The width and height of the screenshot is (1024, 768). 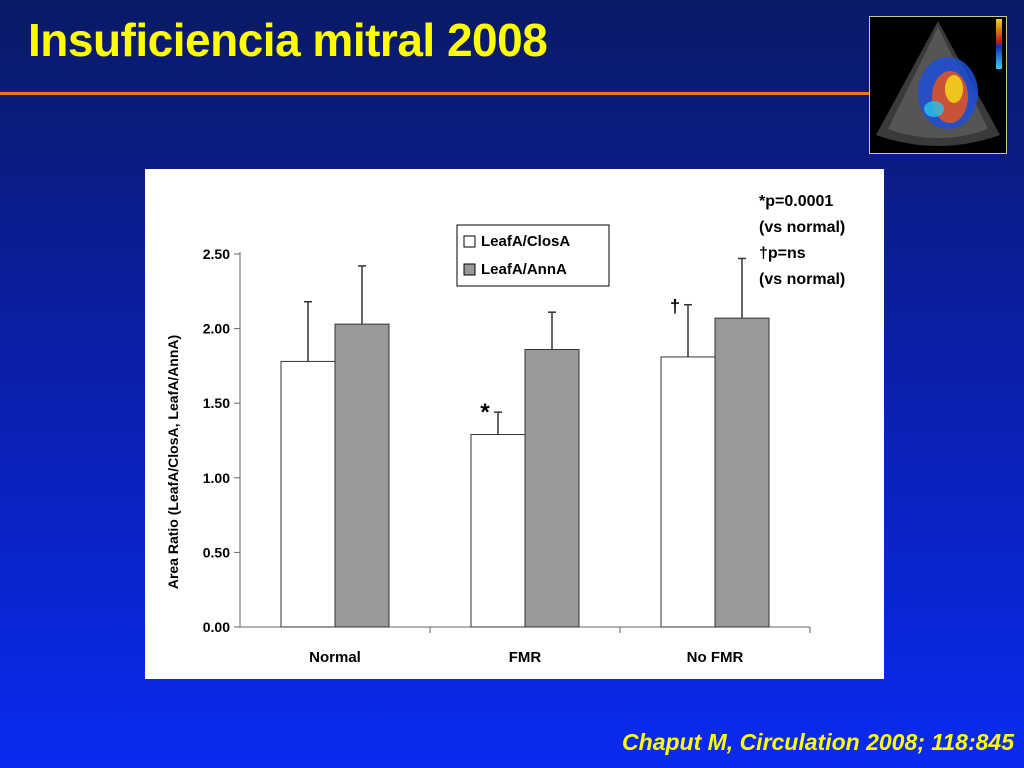 I want to click on legend-swatch-leafa-anna, so click(x=469, y=269).